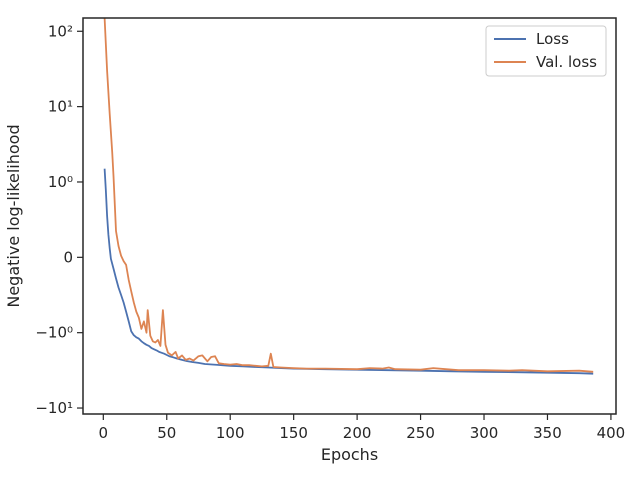 The image size is (640, 480). Describe the element at coordinates (104, 433) in the screenshot. I see `x-tick-label: 0` at that location.